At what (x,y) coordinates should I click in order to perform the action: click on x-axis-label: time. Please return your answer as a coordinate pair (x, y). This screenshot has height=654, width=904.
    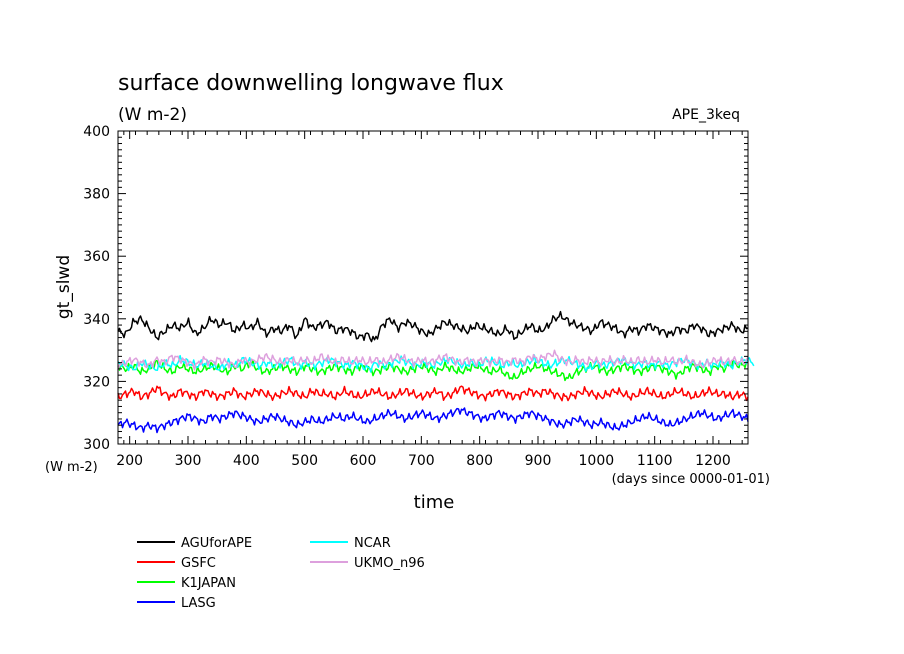
    Looking at the image, I should click on (434, 502).